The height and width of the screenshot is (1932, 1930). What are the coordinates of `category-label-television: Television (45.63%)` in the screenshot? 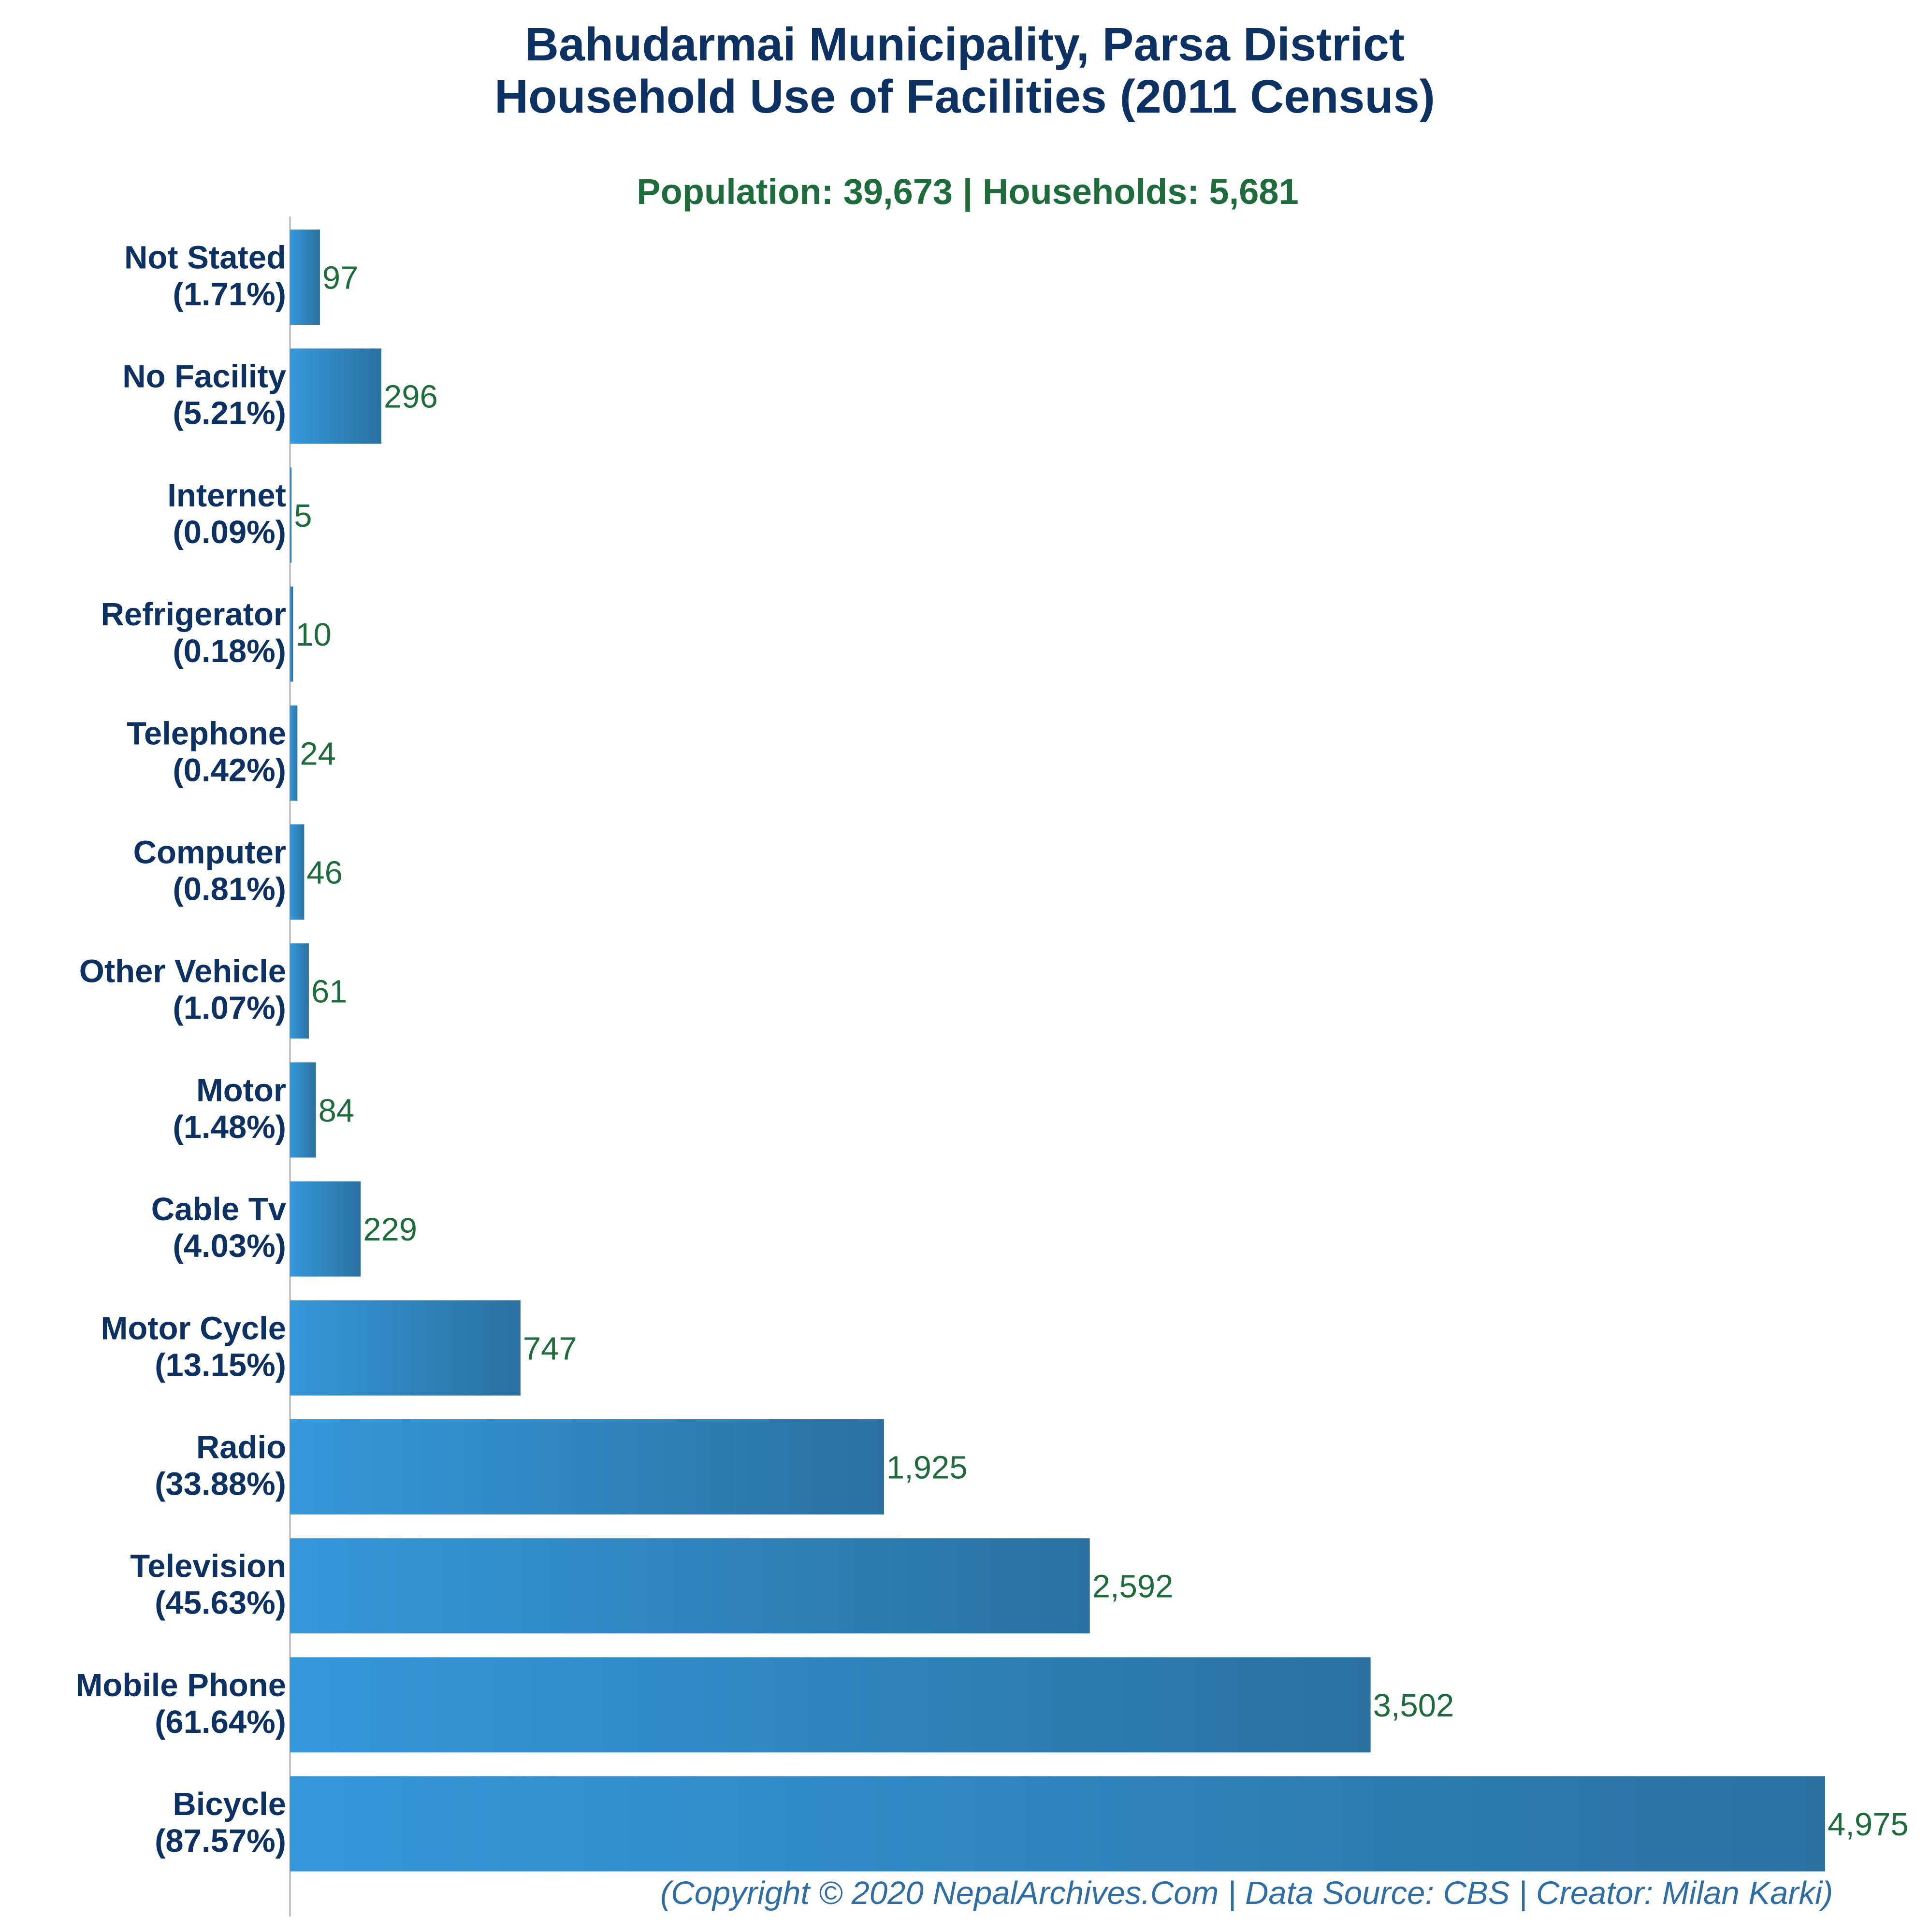 It's located at (208, 1584).